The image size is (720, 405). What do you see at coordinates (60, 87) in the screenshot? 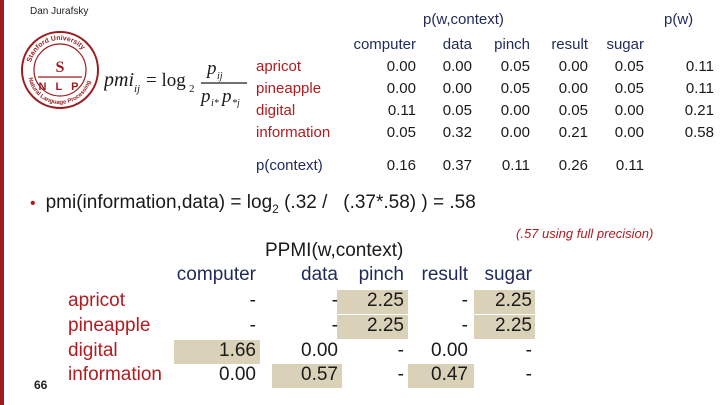
I see `svg-text: N L P` at bounding box center [60, 87].